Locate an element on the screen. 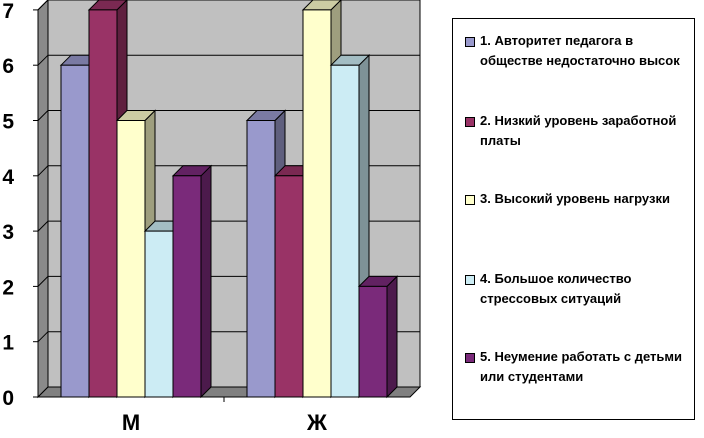 The image size is (704, 438). y-axis-ticks: 0 1 2 3 4 5 6 7 is located at coordinates (20, 205).